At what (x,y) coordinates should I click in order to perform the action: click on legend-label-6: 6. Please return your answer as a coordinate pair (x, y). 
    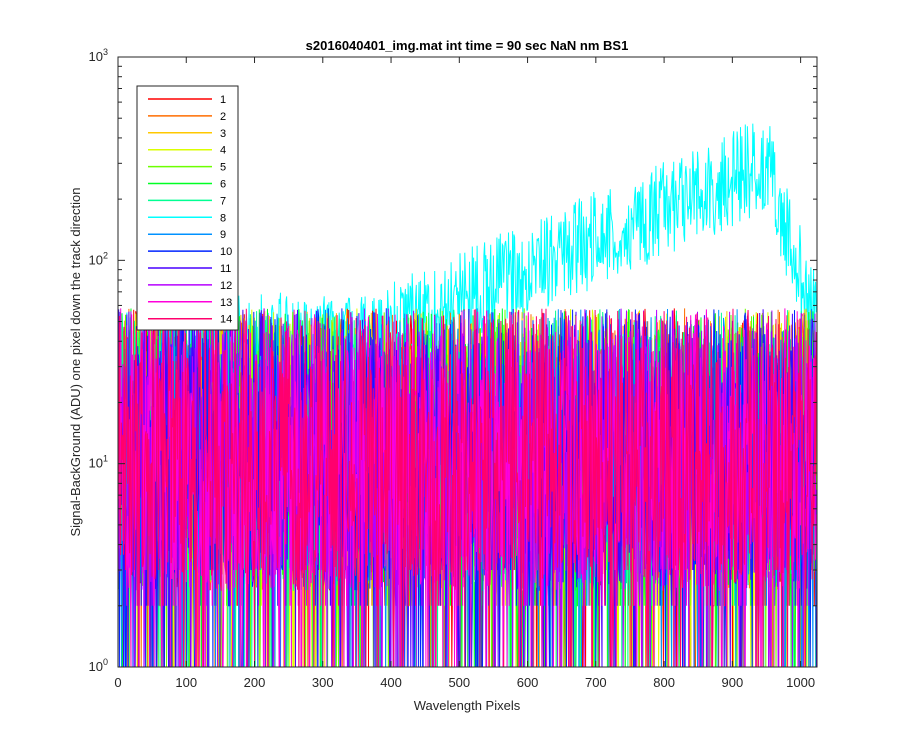
    Looking at the image, I should click on (223, 185).